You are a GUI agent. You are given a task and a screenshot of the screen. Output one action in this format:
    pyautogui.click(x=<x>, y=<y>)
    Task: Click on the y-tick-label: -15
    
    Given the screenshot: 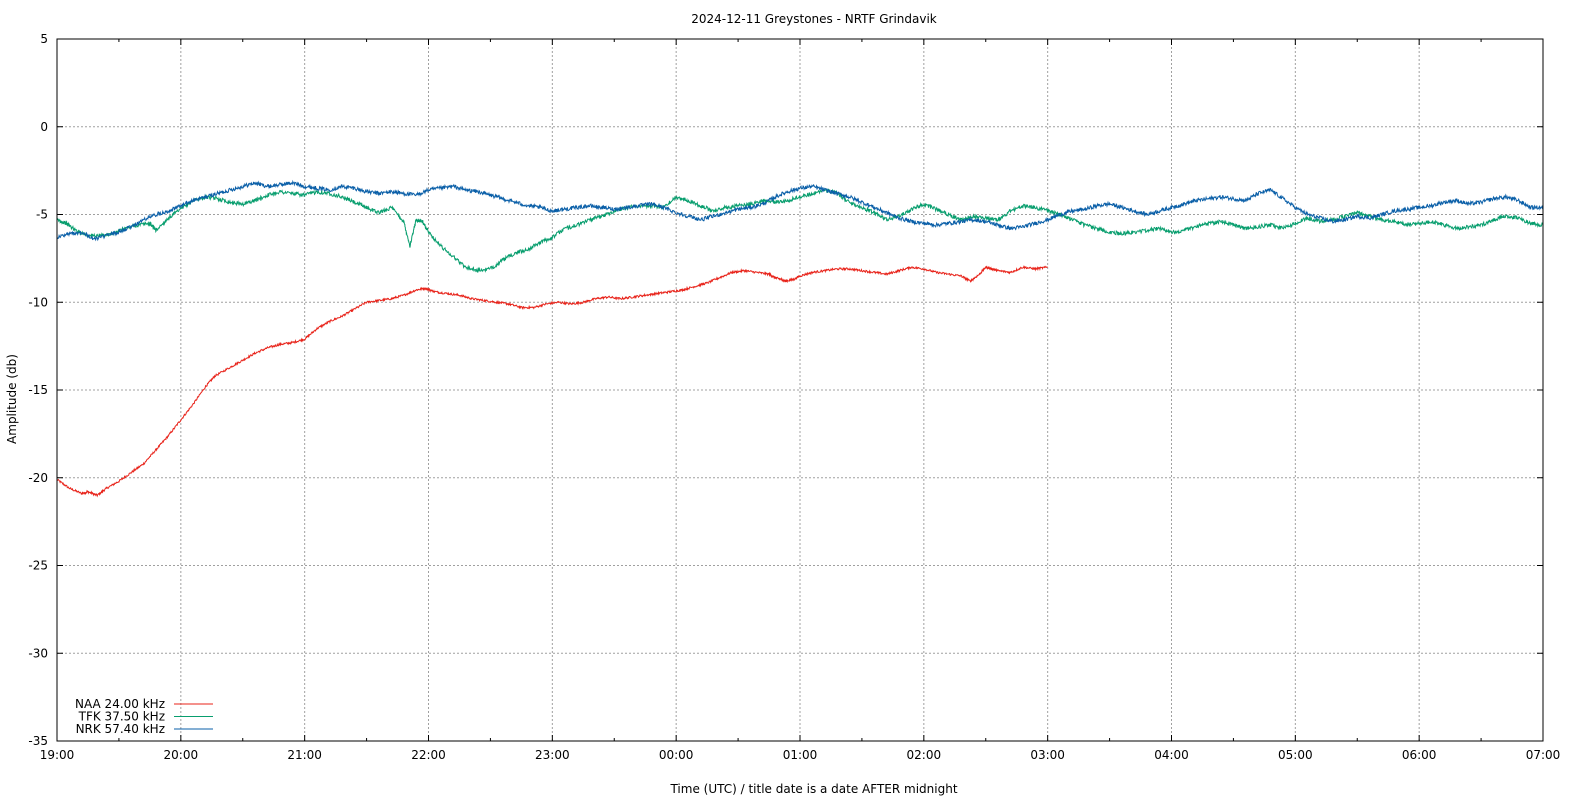 What is the action you would take?
    pyautogui.click(x=38, y=390)
    